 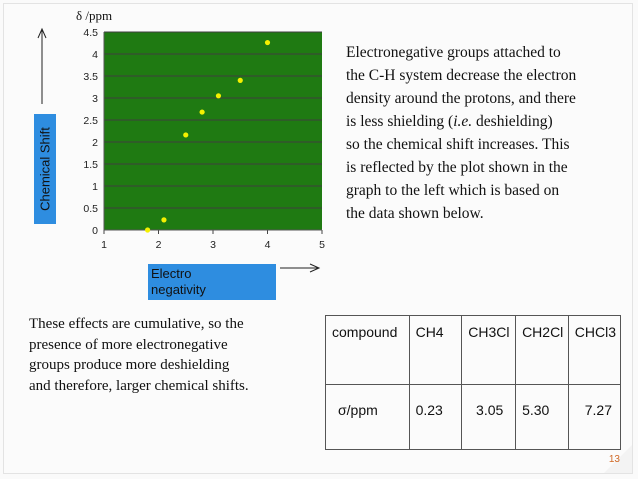 I want to click on y-tick-label: 0, so click(x=95, y=231).